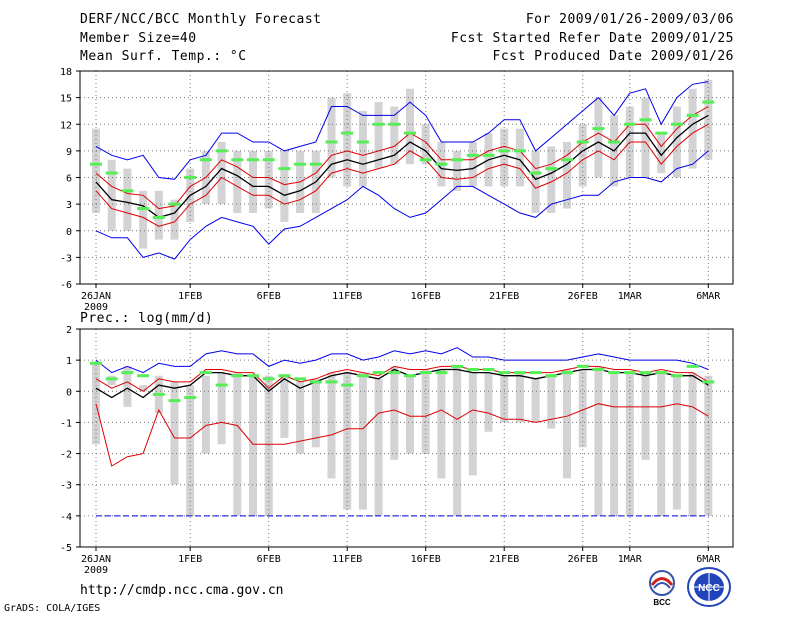 The width and height of the screenshot is (800, 618). Describe the element at coordinates (66, 125) in the screenshot. I see `y-tick-label: 12` at that location.